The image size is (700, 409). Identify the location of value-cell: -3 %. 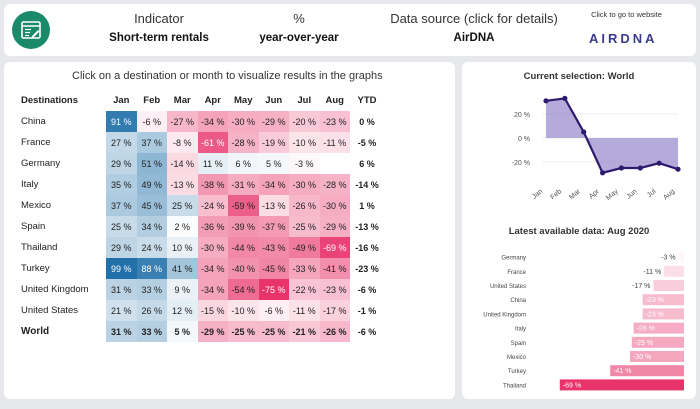
(304, 163).